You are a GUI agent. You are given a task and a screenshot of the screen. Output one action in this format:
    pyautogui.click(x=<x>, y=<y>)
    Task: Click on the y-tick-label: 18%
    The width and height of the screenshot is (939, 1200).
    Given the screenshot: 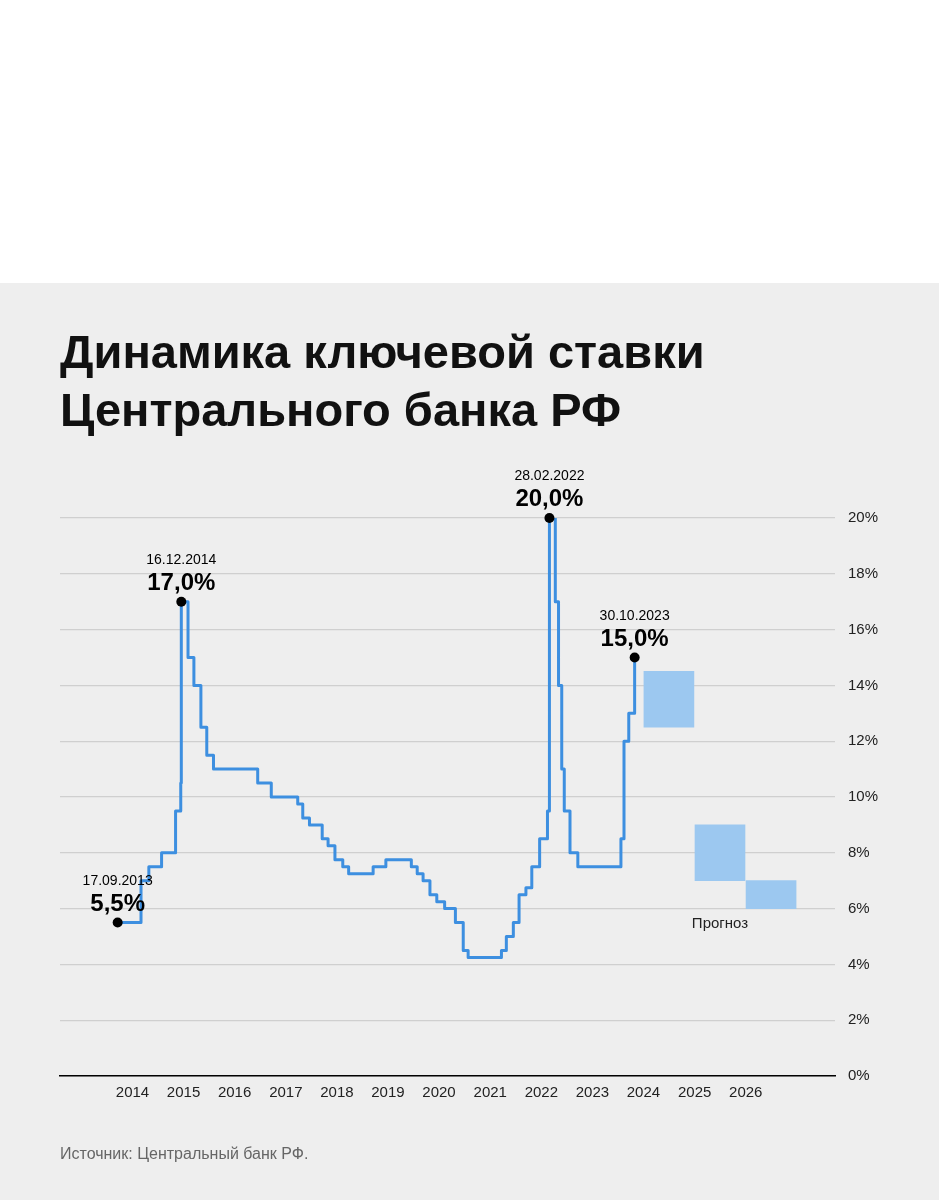 What is the action you would take?
    pyautogui.click(x=863, y=572)
    